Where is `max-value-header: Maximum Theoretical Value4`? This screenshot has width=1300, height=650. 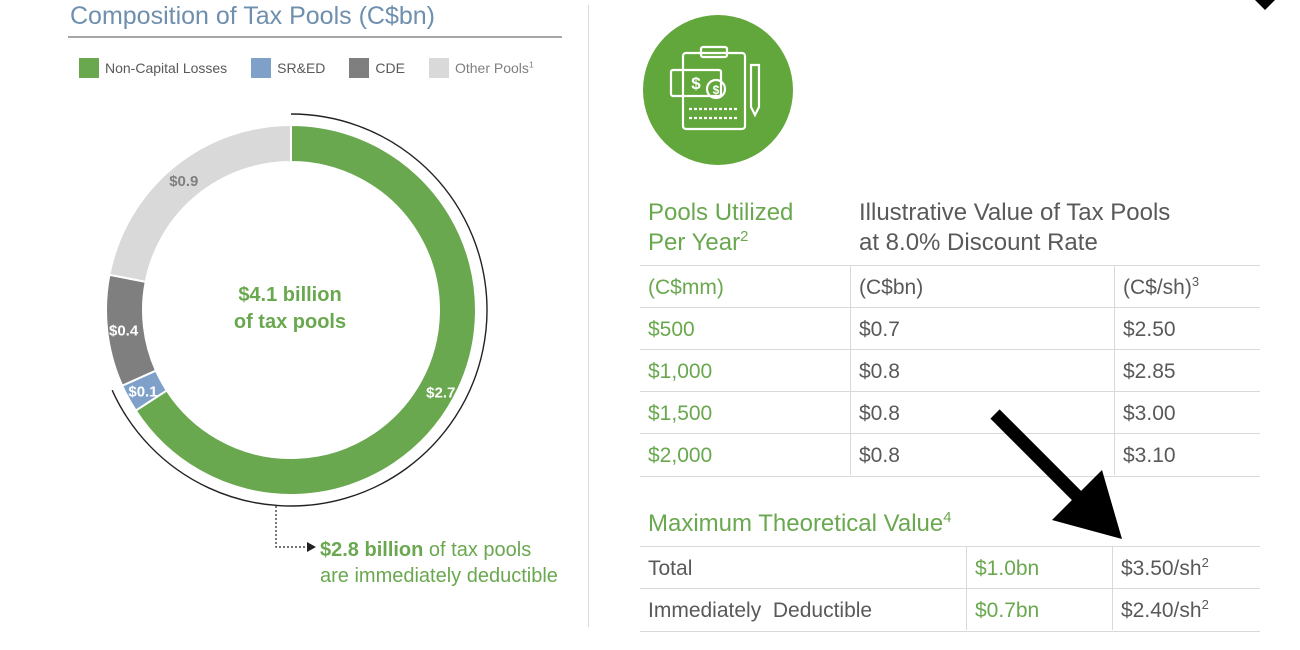 max-value-header: Maximum Theoretical Value4 is located at coordinates (800, 523).